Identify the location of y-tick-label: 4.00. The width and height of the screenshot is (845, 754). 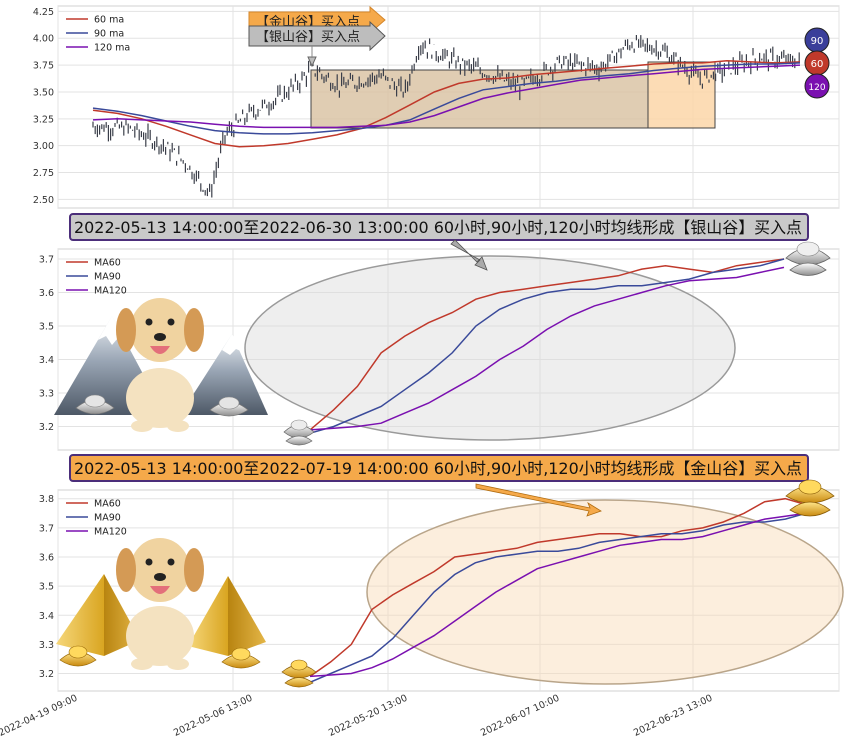
(43, 39).